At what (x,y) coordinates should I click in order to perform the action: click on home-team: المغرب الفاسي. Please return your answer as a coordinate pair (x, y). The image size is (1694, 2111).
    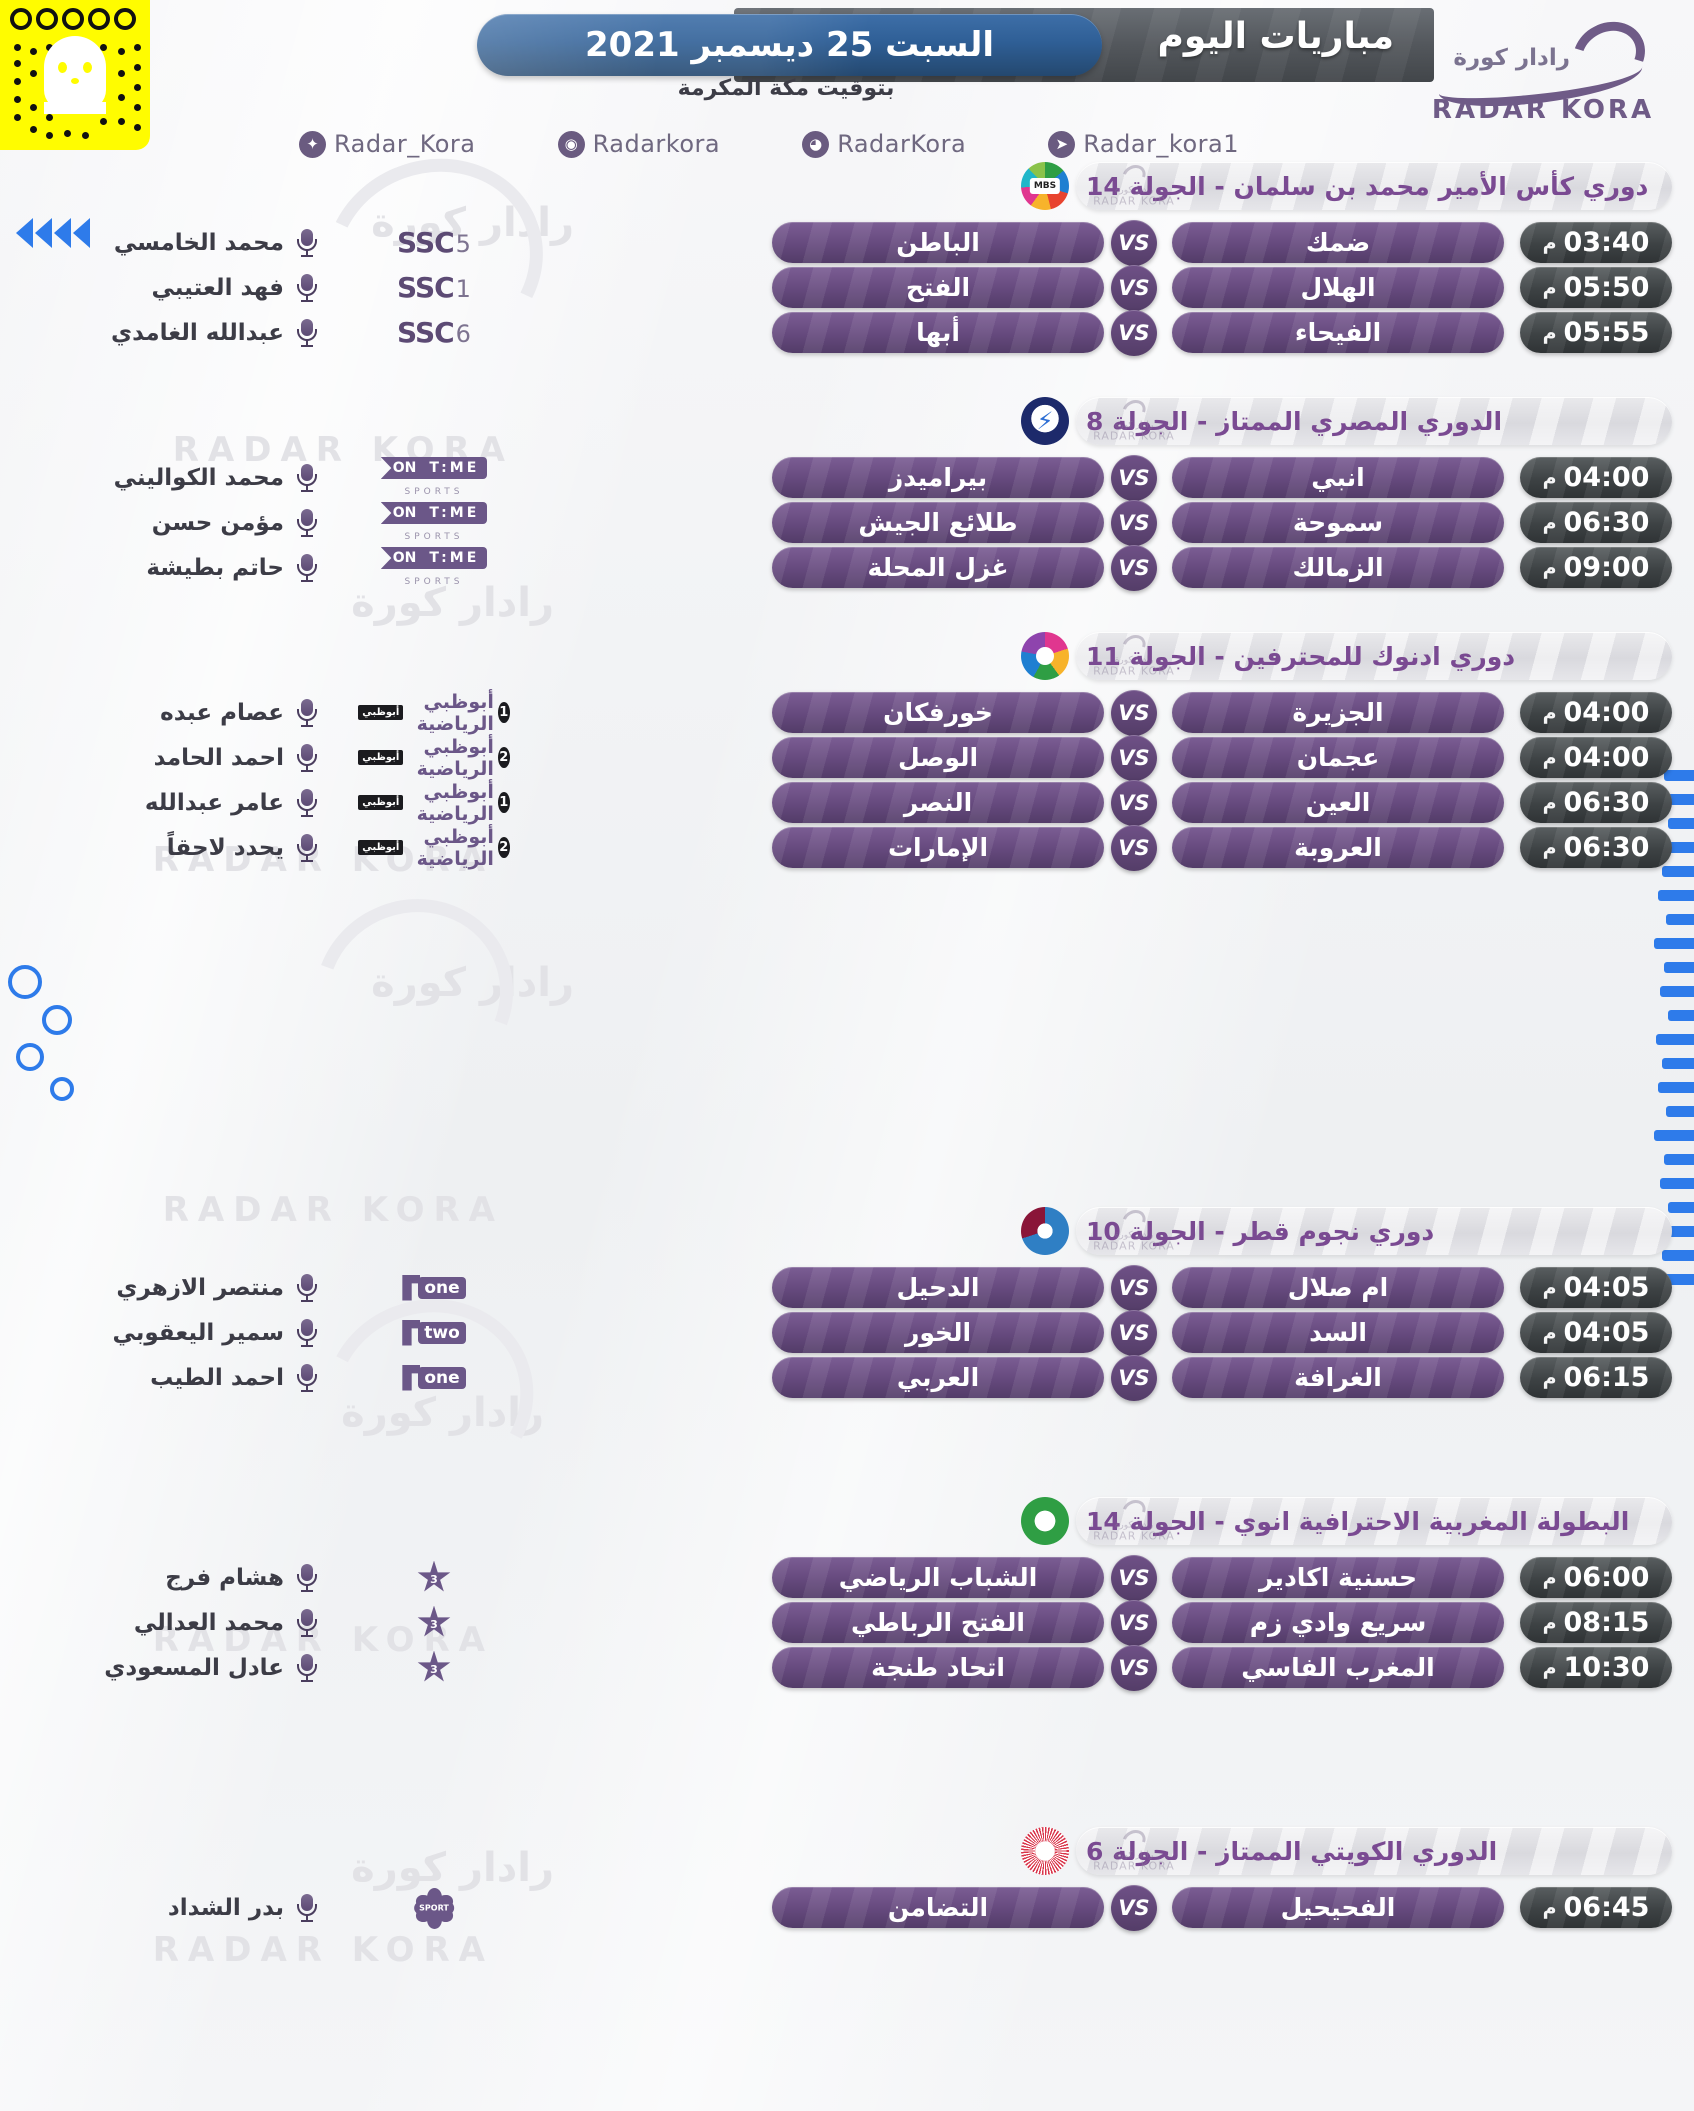
    Looking at the image, I should click on (1338, 1667).